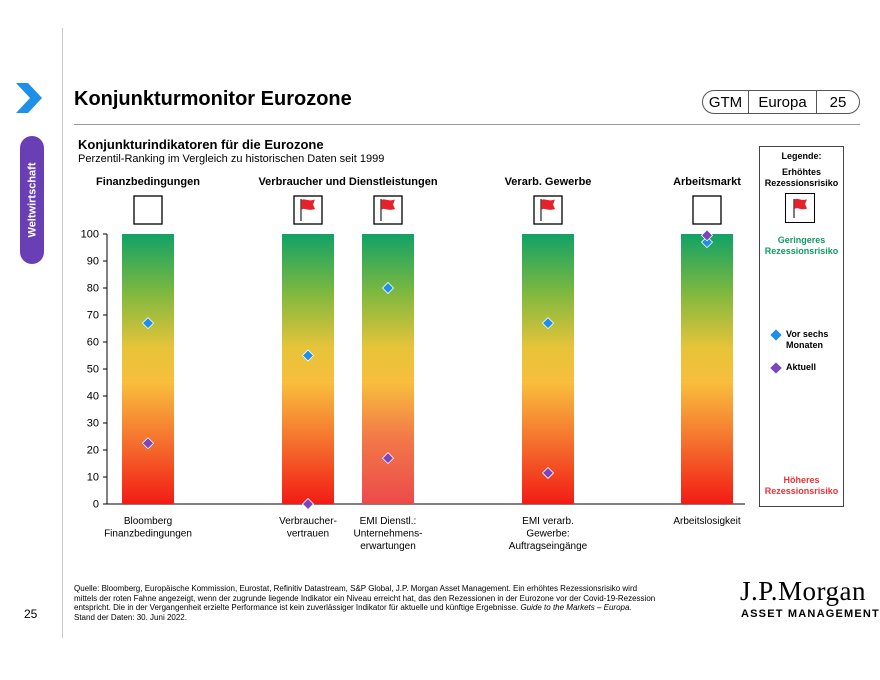  Describe the element at coordinates (93, 262) in the screenshot. I see `y-tick-label: 90` at that location.